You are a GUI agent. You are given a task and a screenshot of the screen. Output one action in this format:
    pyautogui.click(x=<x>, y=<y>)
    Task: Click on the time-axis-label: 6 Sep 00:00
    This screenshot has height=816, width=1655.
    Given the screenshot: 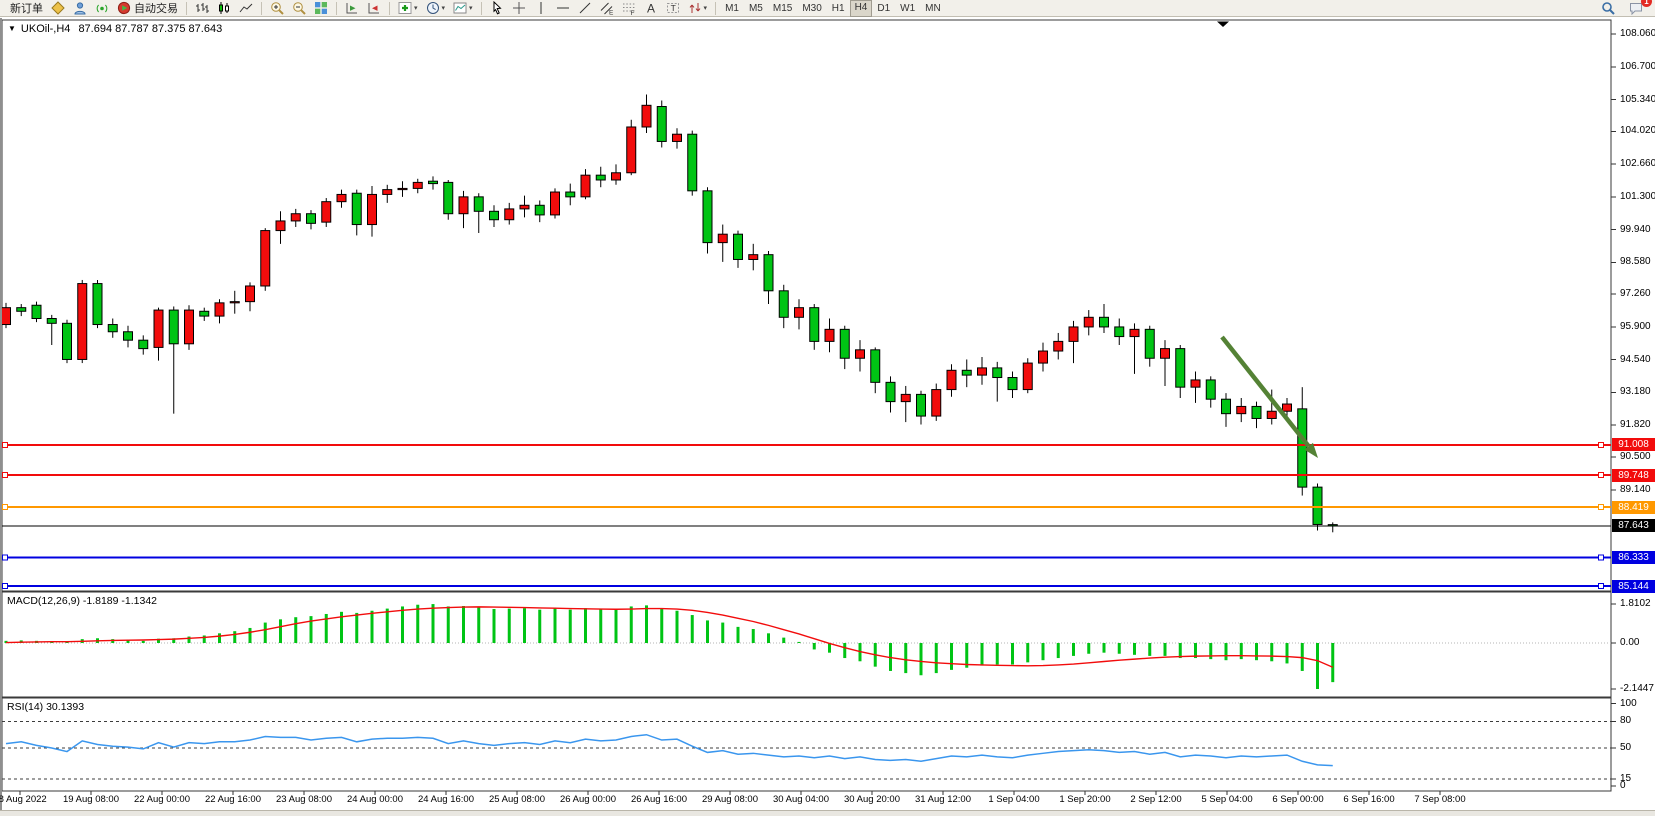 What is the action you would take?
    pyautogui.click(x=1298, y=799)
    